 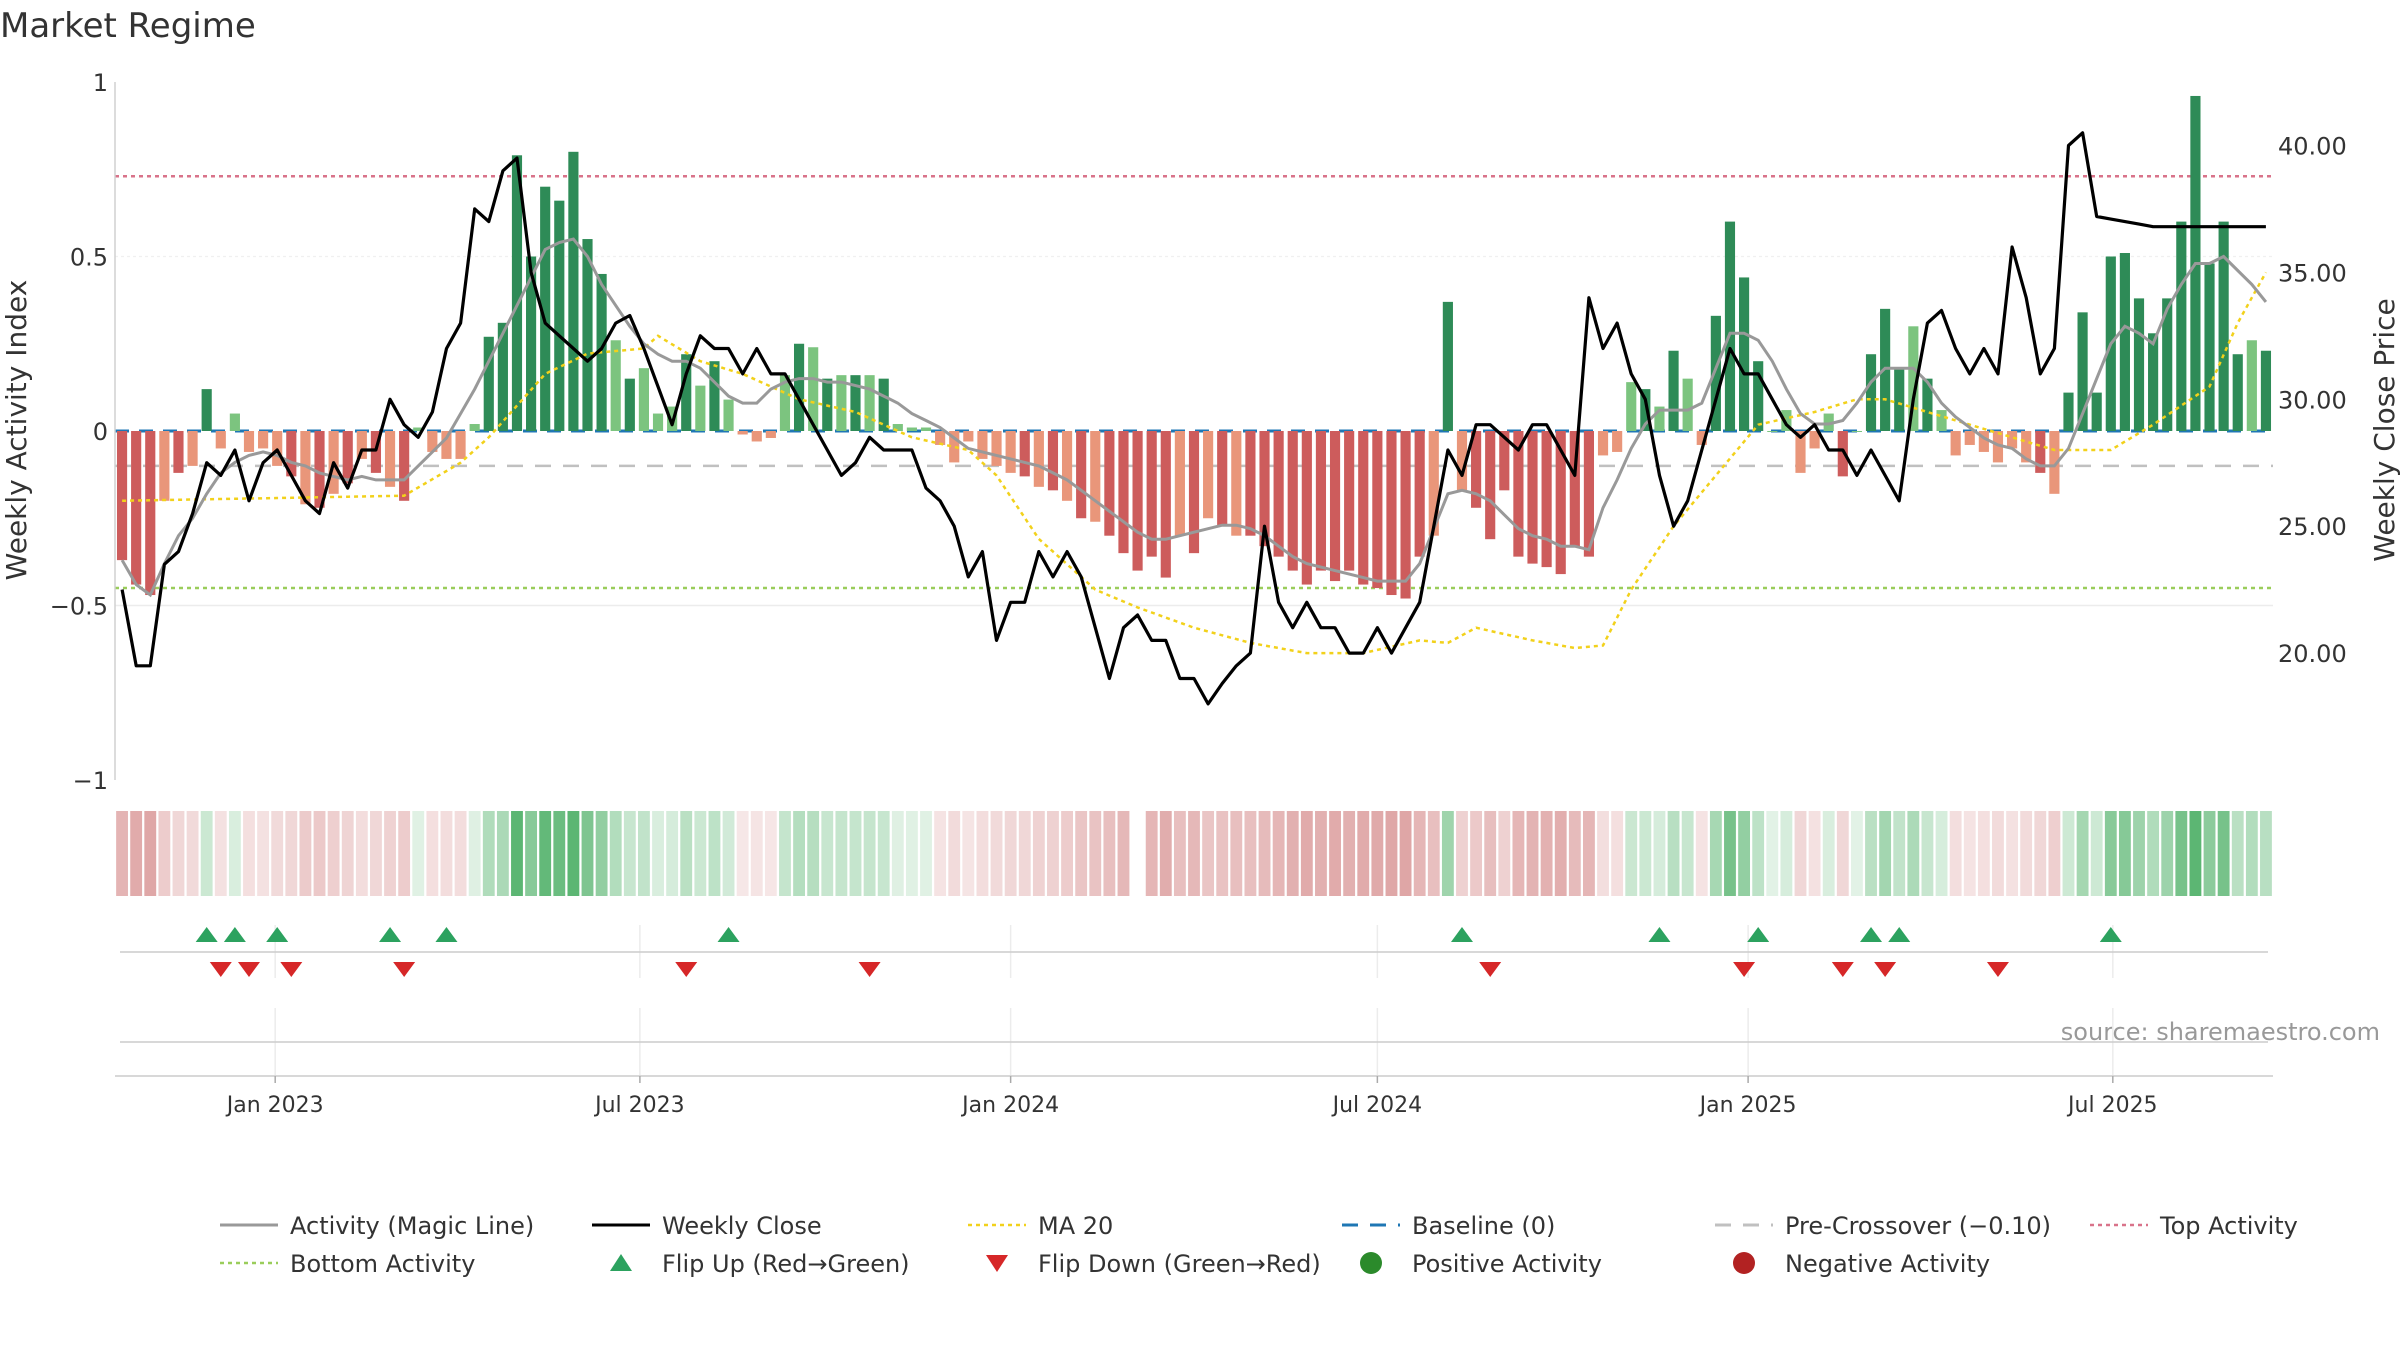 What do you see at coordinates (79, 607) in the screenshot?
I see `left-tick-label: −0.5` at bounding box center [79, 607].